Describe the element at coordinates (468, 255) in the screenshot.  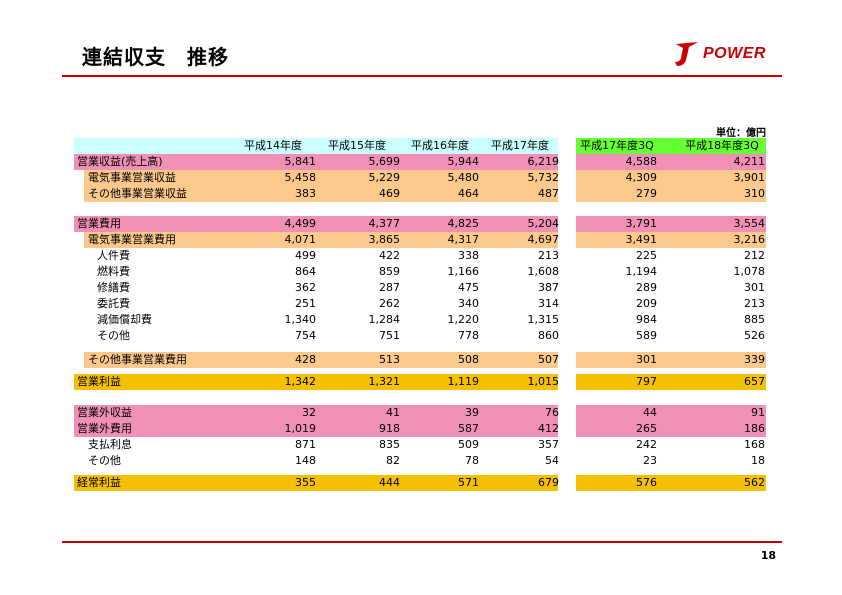
I see `table-cell: 338` at that location.